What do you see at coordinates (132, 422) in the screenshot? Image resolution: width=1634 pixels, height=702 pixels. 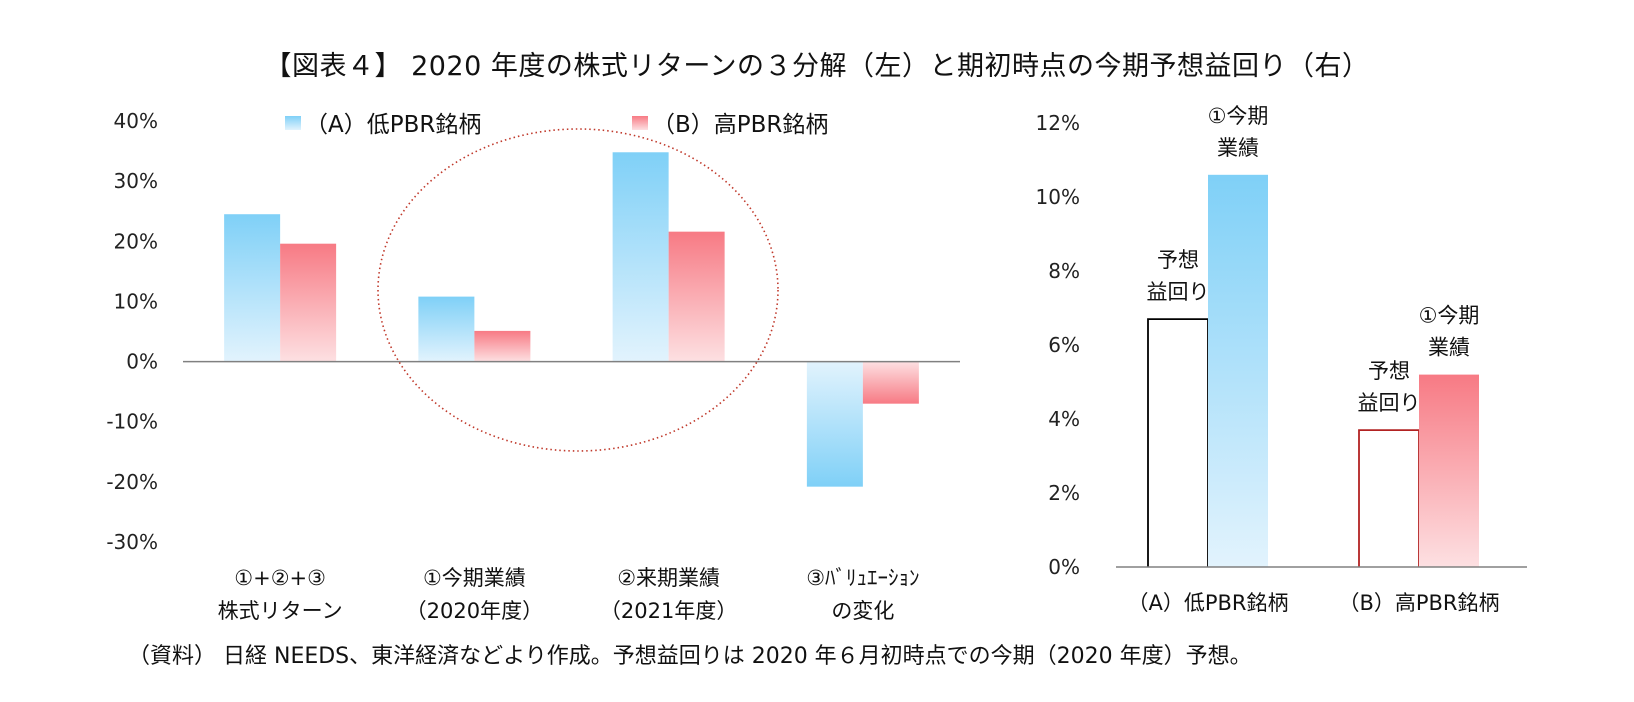 I see `y-tick-label: -10%` at bounding box center [132, 422].